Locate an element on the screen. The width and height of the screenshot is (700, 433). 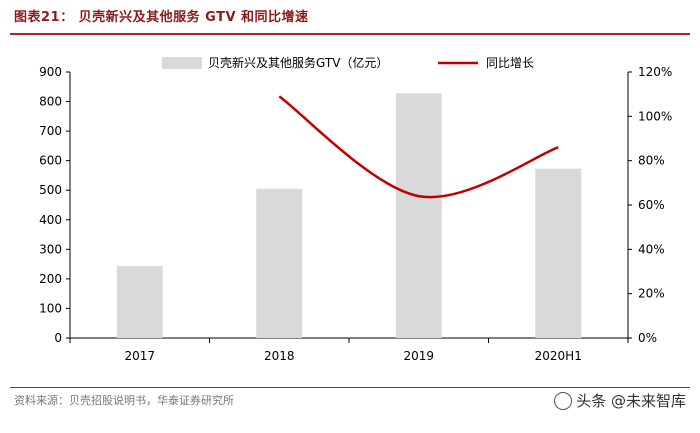
left-tick-label: 0 is located at coordinates (58, 338).